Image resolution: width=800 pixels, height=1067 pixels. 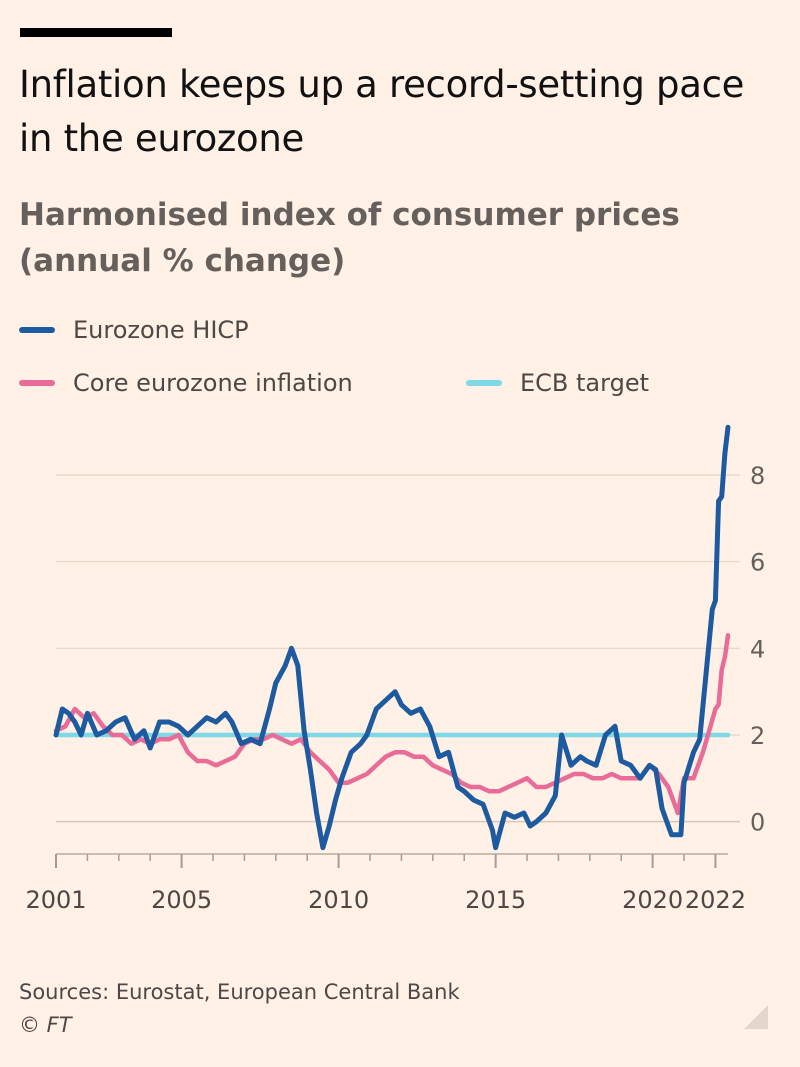 I want to click on y-tick-label: 2, so click(x=757, y=736).